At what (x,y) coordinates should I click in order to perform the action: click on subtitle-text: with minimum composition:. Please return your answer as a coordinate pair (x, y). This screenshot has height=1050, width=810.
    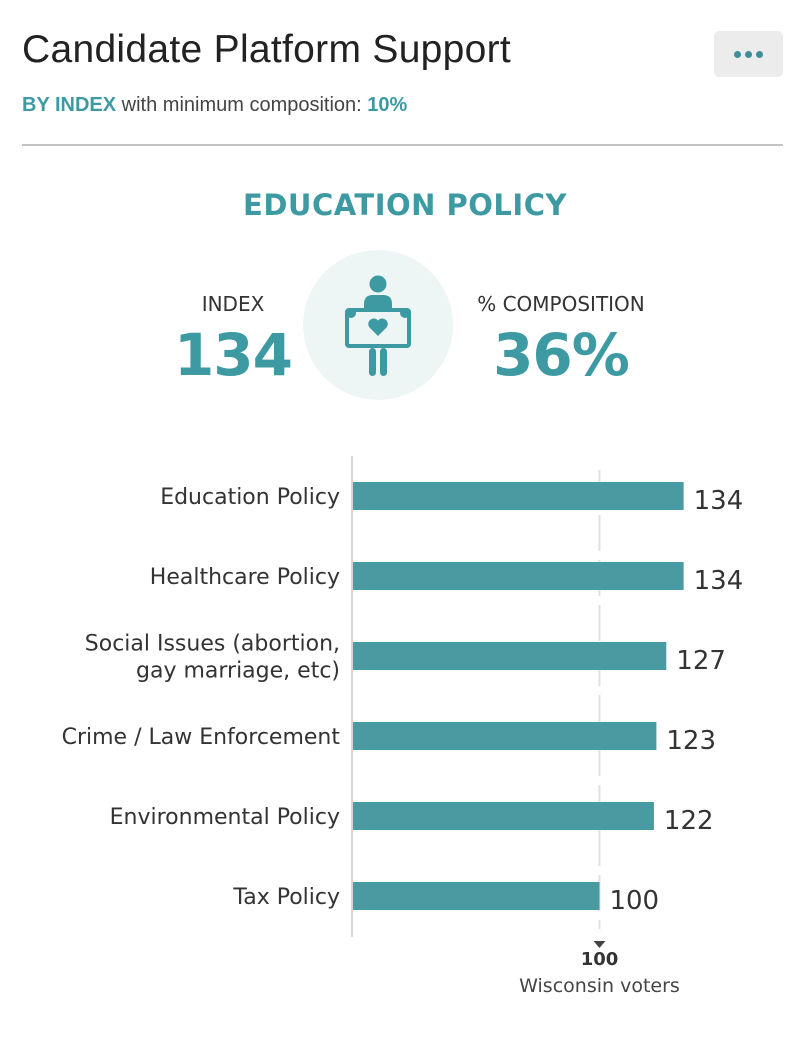
    Looking at the image, I should click on (242, 105).